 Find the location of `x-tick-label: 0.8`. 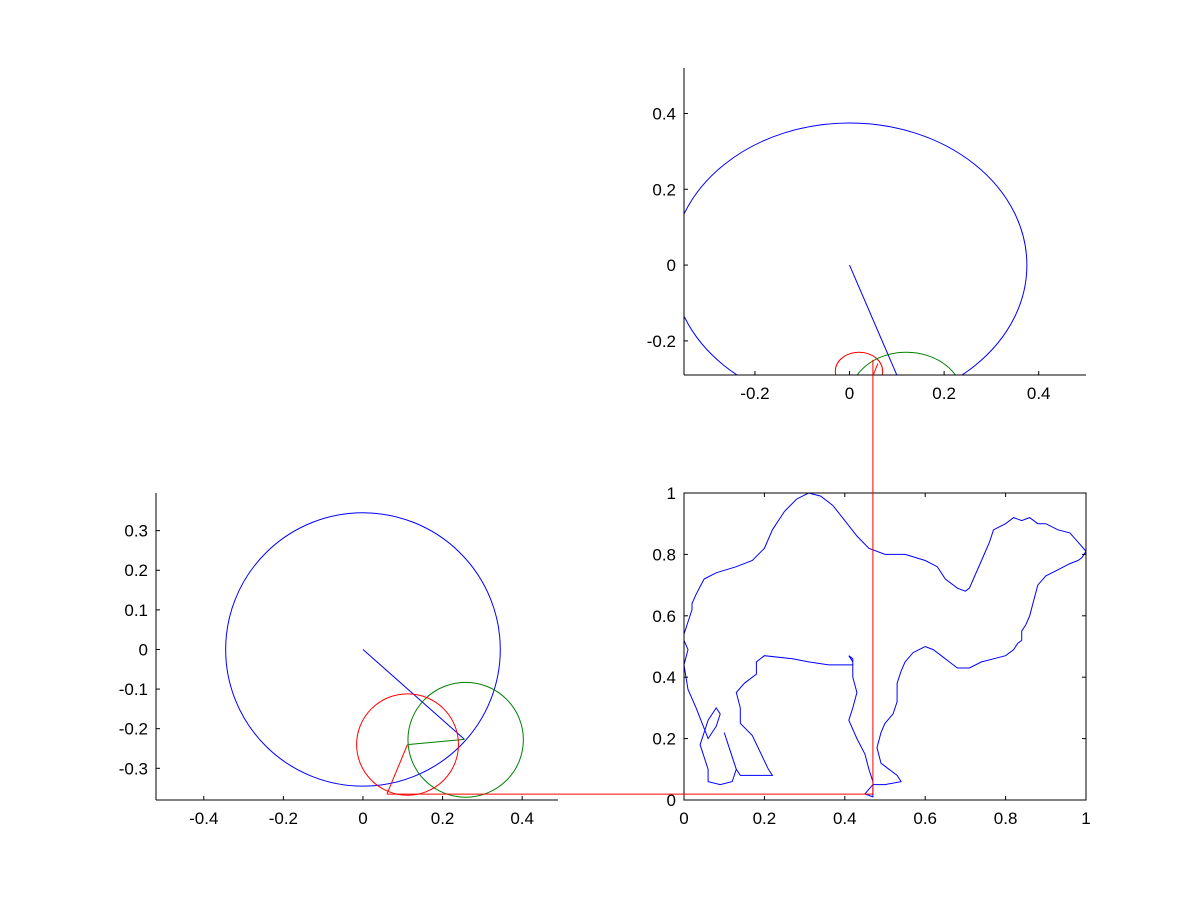

x-tick-label: 0.8 is located at coordinates (1006, 818).